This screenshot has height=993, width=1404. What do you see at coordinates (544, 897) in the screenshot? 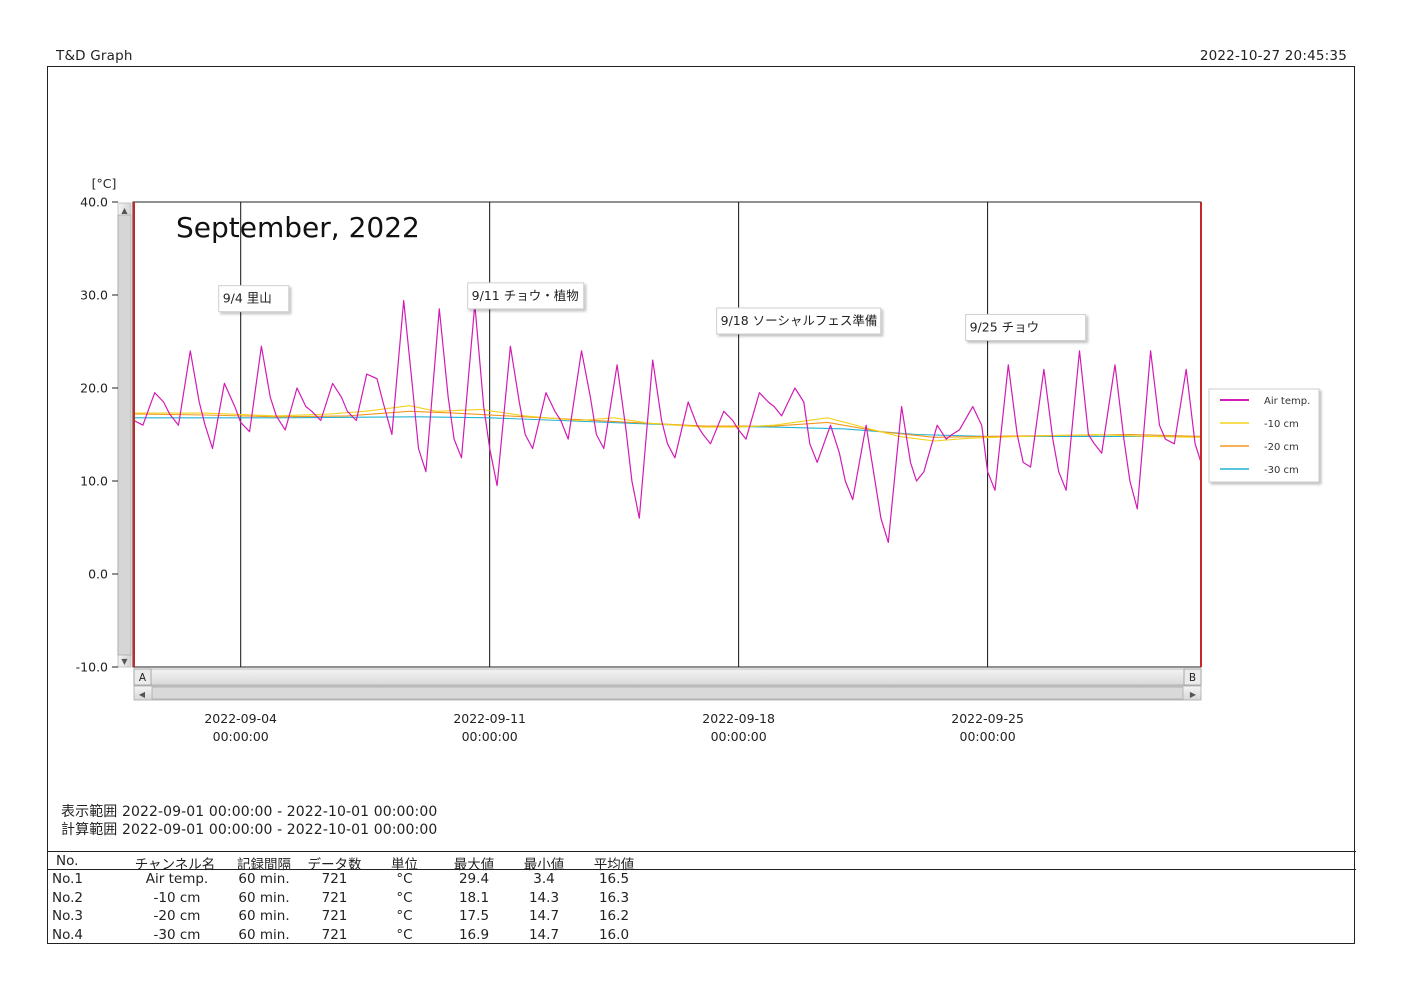
I see `table-cell: 14.3` at bounding box center [544, 897].